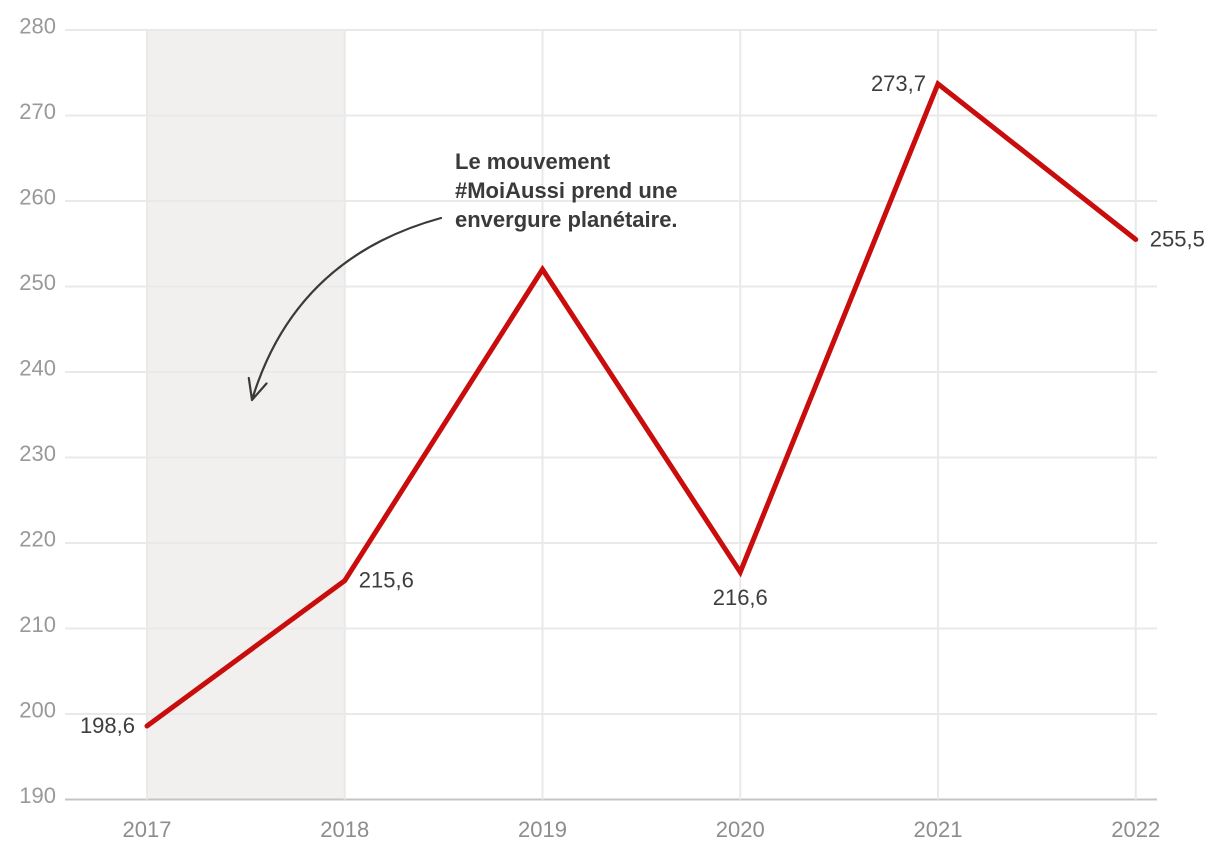  Describe the element at coordinates (37, 111) in the screenshot. I see `y-tick-label: 270` at that location.